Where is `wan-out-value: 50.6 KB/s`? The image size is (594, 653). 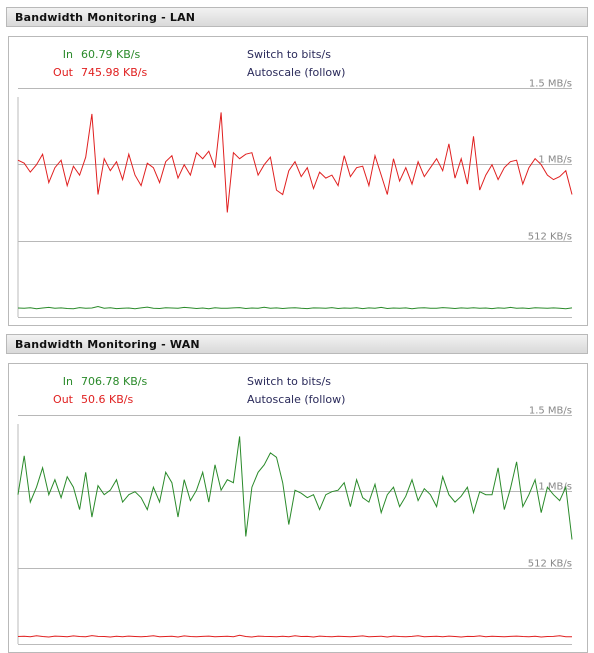 wan-out-value: 50.6 KB/s is located at coordinates (107, 399).